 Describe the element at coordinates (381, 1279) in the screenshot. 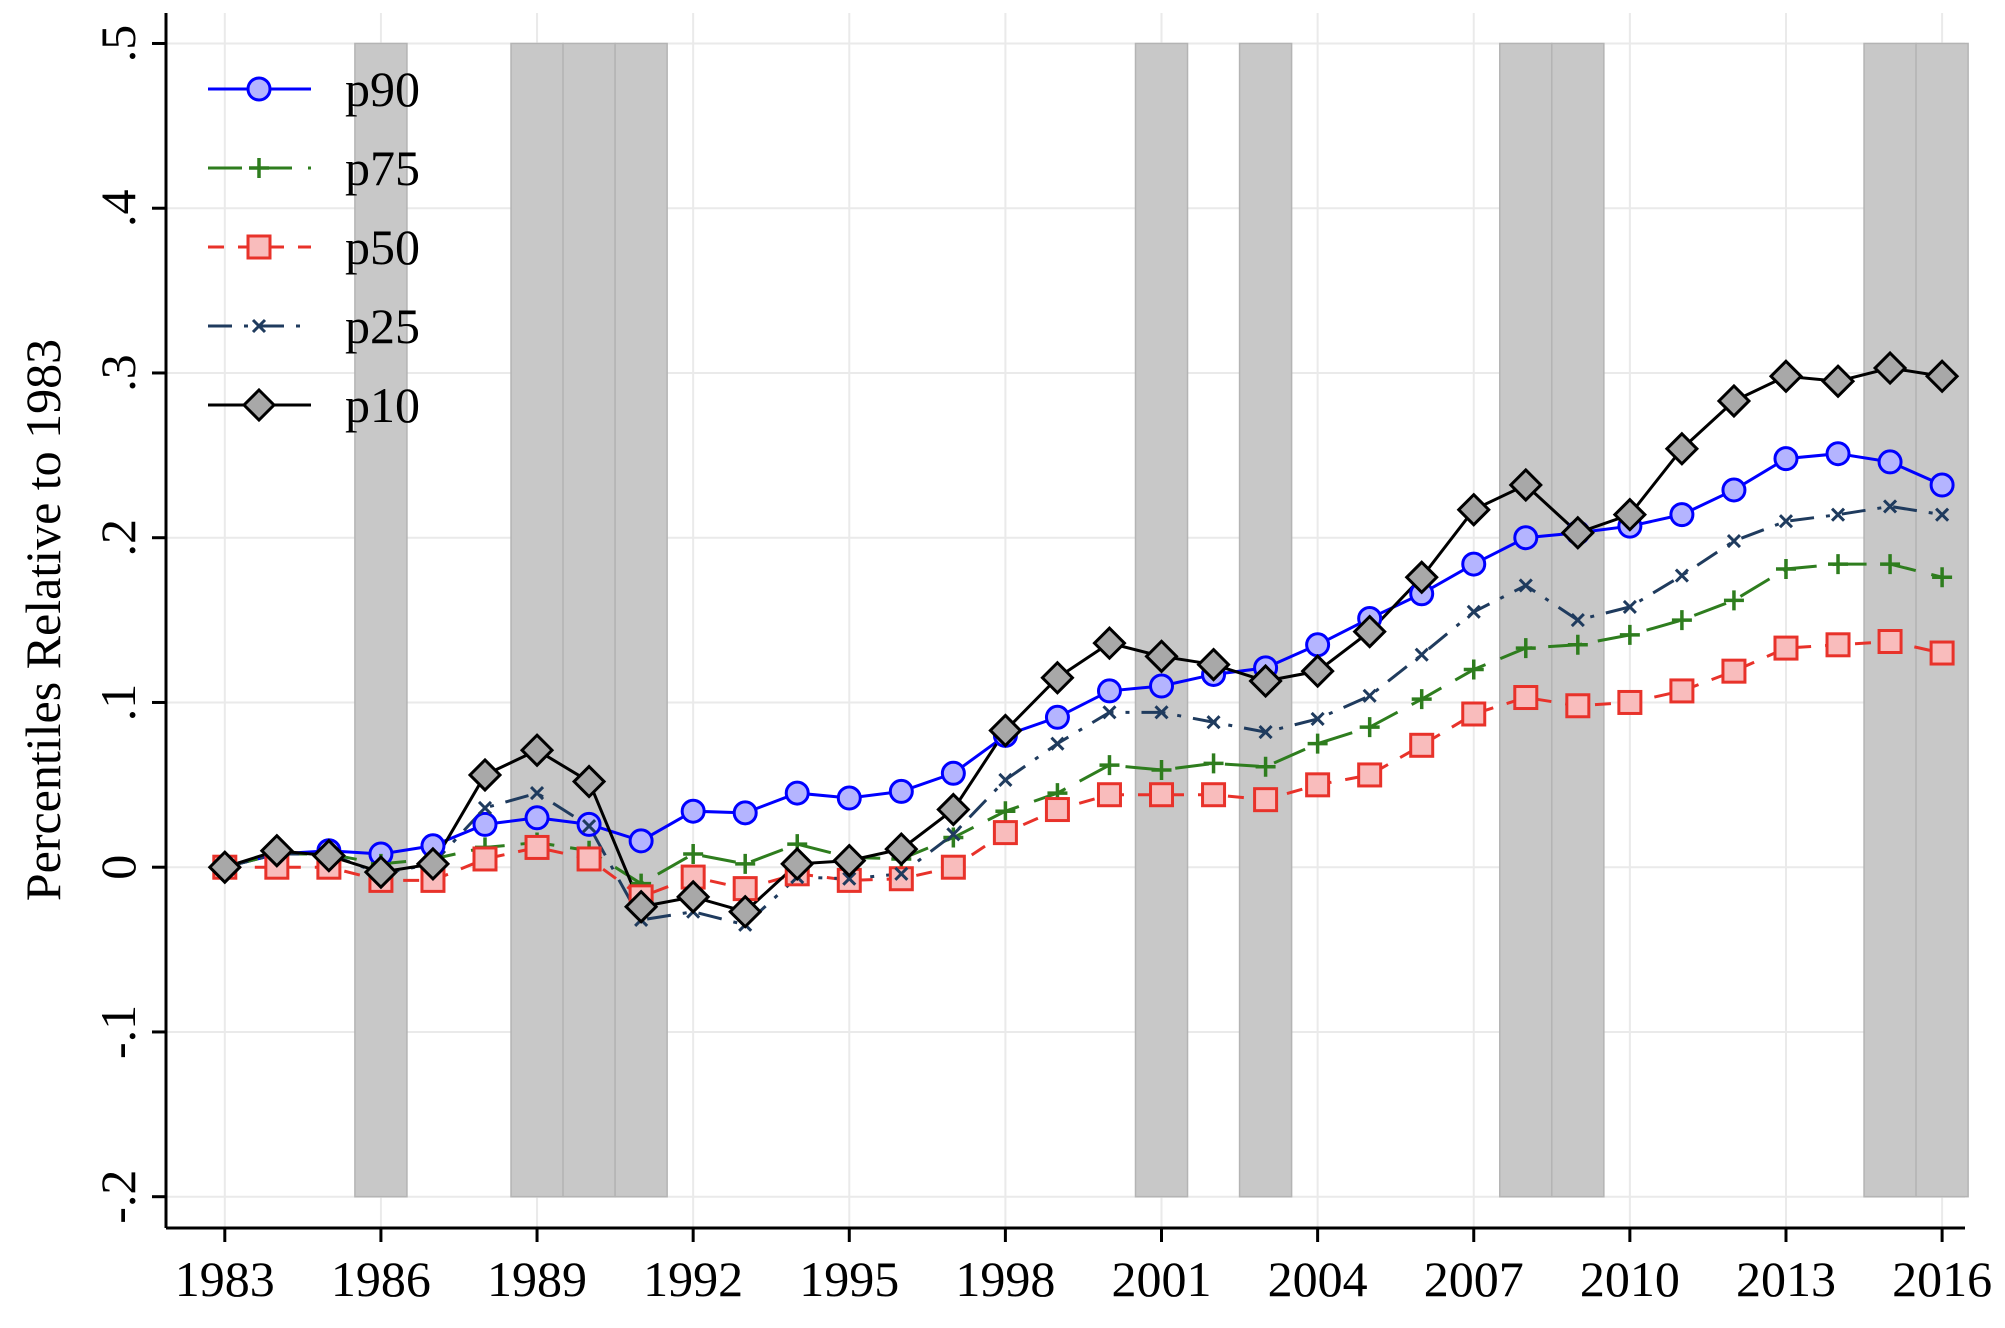

I see `x-tick-label: 1986` at that location.